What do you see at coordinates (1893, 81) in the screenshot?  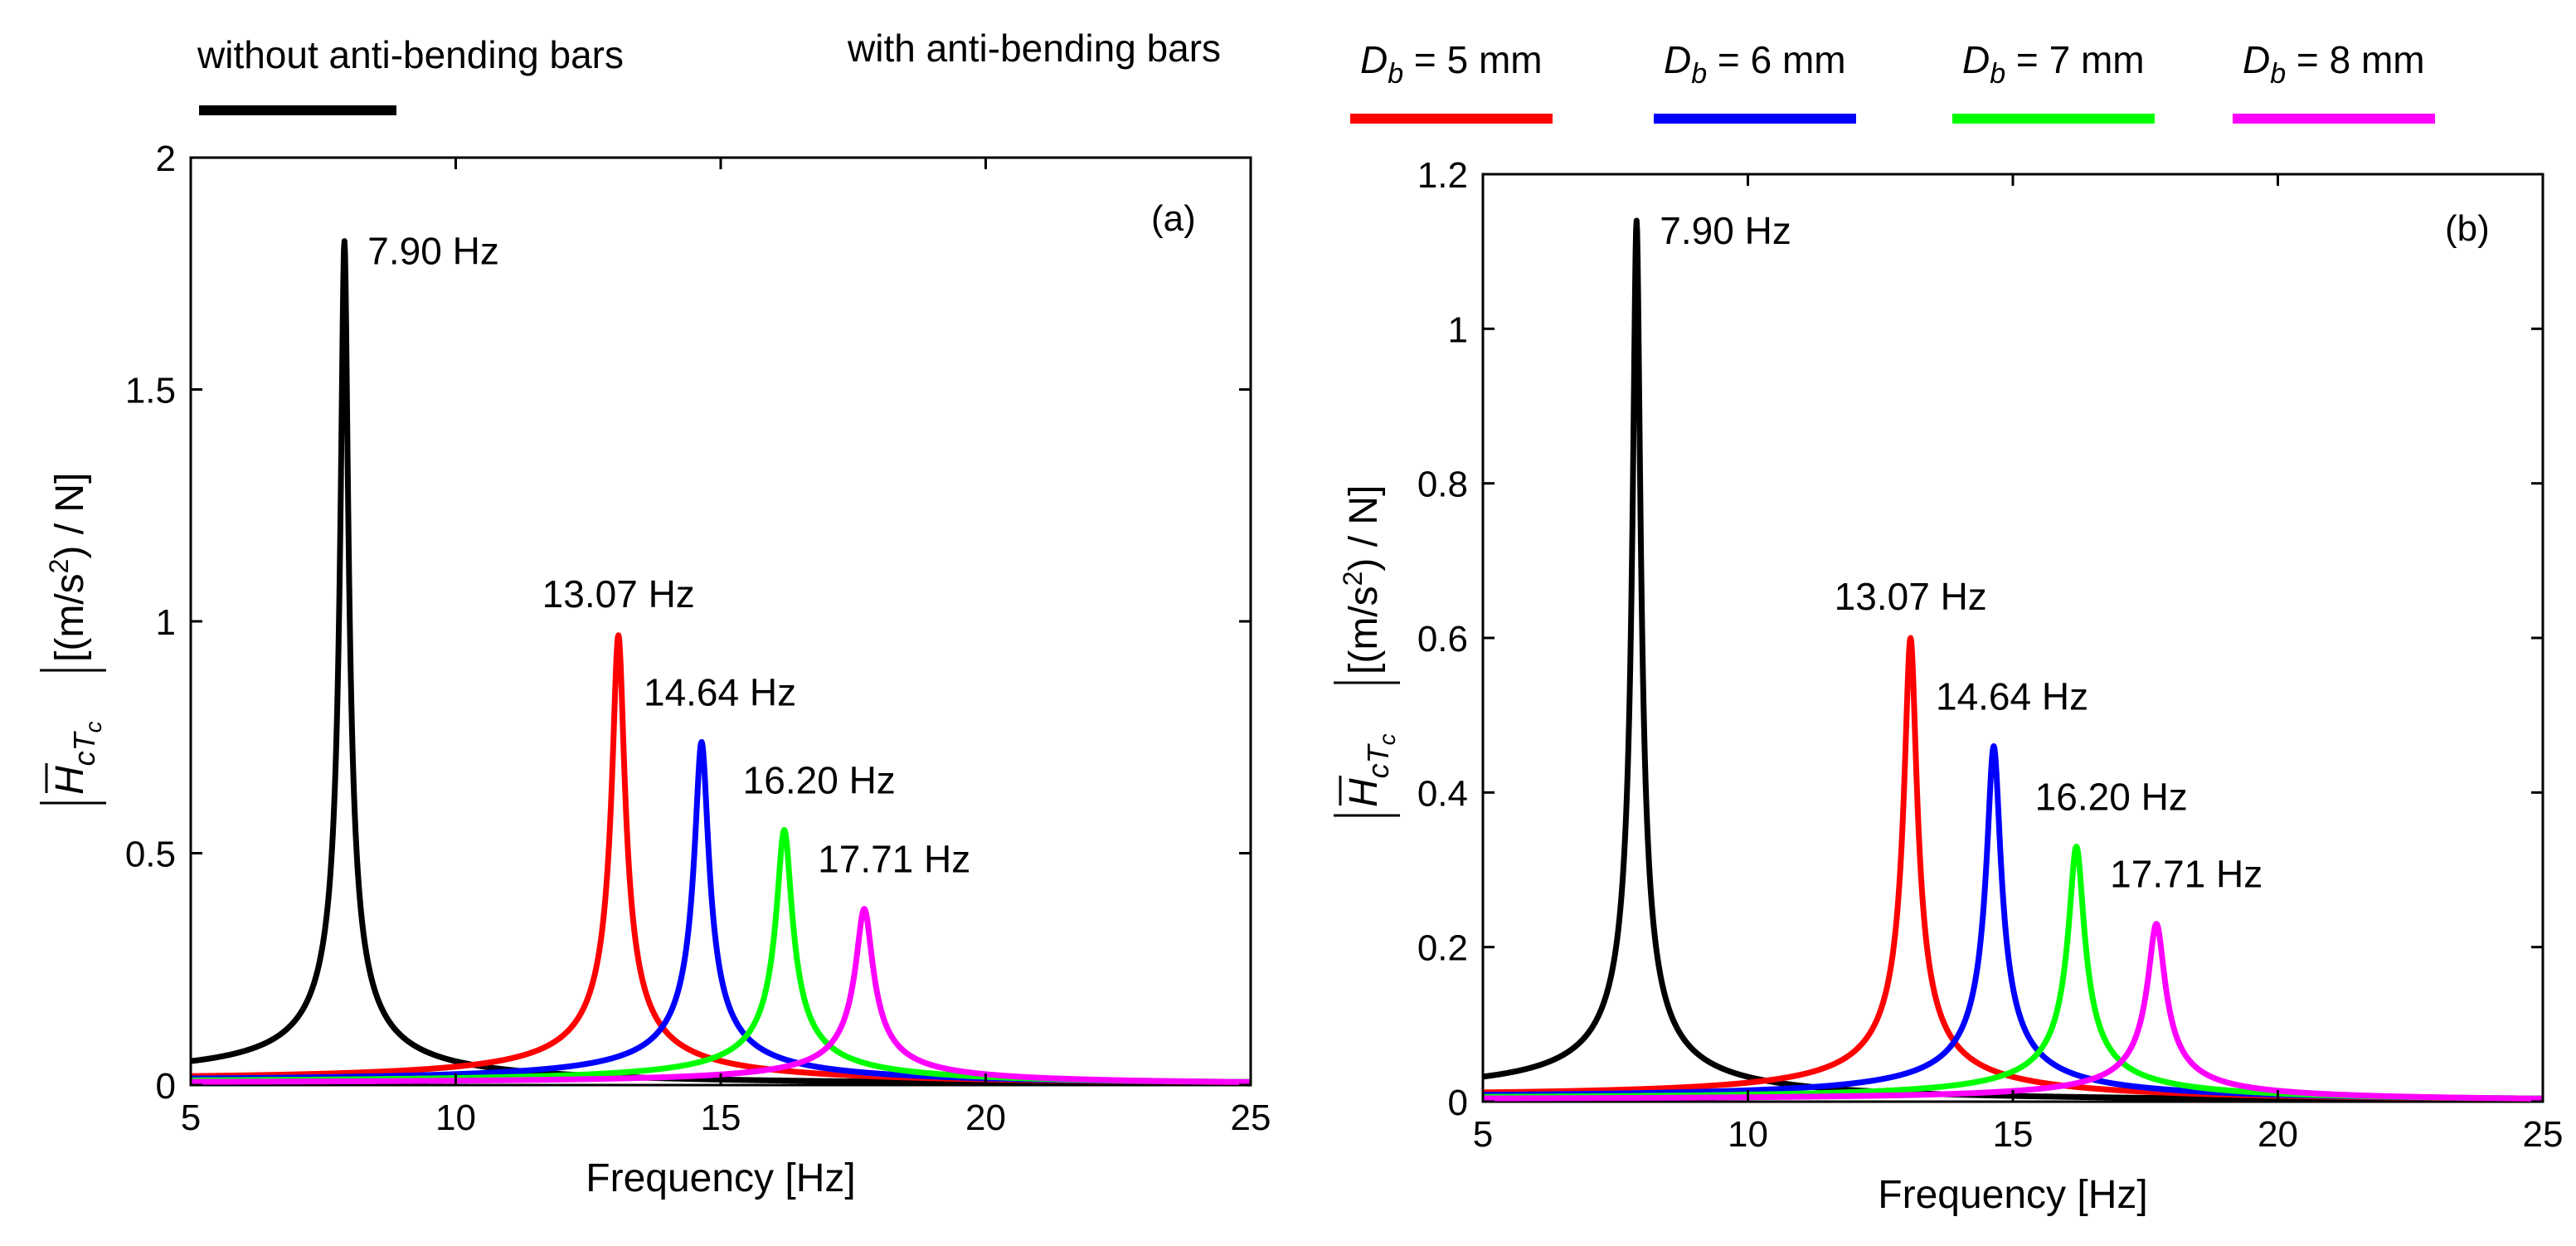 I see `legend-entries: Db = 5 mm Db = 6 mm Db = 7 mm Db = 8 mm` at bounding box center [1893, 81].